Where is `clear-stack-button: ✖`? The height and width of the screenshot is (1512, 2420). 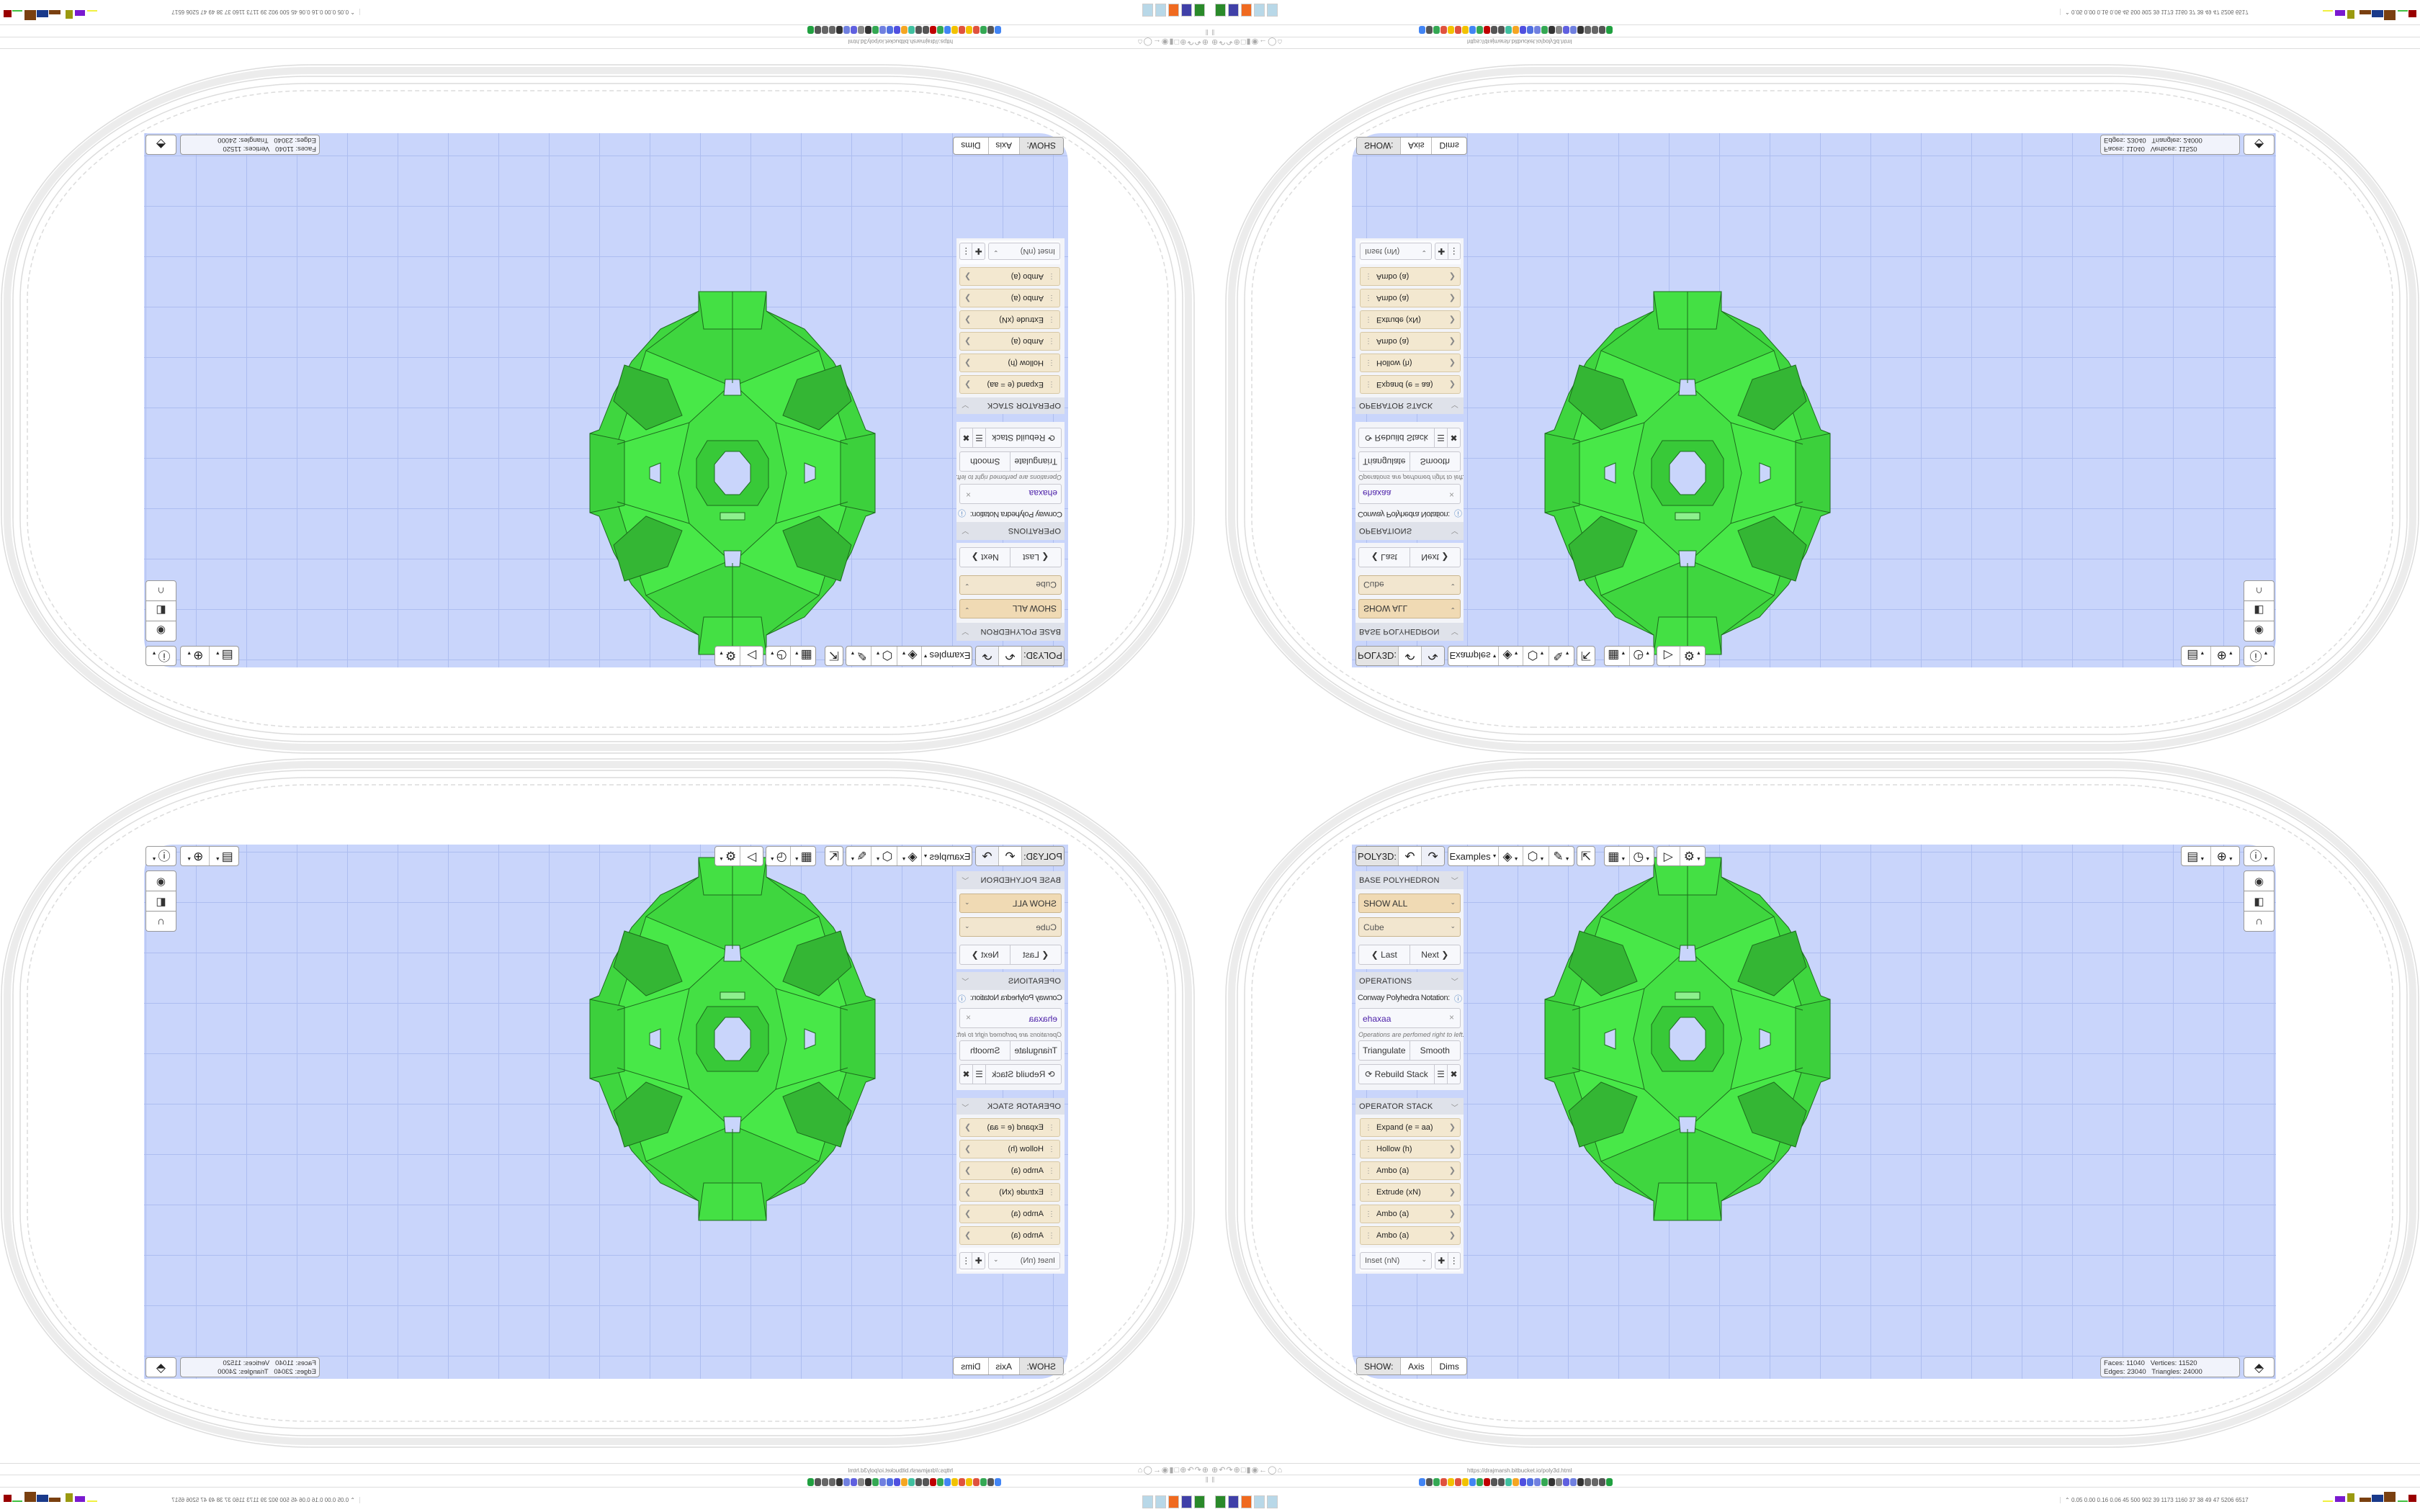
clear-stack-button: ✖ is located at coordinates (966, 437).